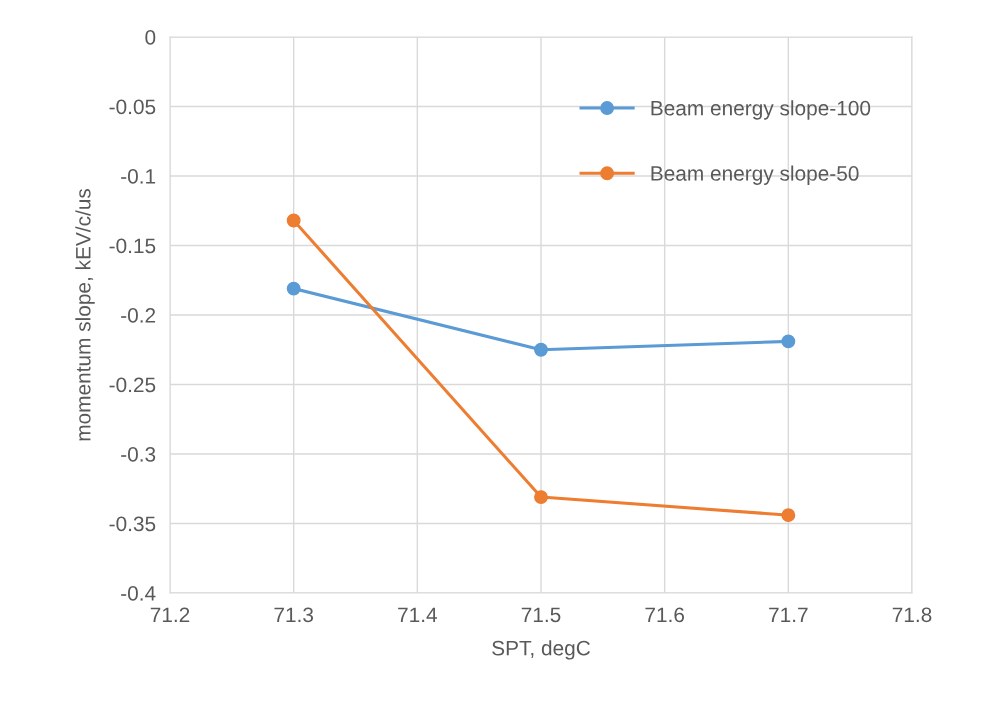 This screenshot has width=1004, height=707. What do you see at coordinates (138, 315) in the screenshot?
I see `y-tick-label: -0.2` at bounding box center [138, 315].